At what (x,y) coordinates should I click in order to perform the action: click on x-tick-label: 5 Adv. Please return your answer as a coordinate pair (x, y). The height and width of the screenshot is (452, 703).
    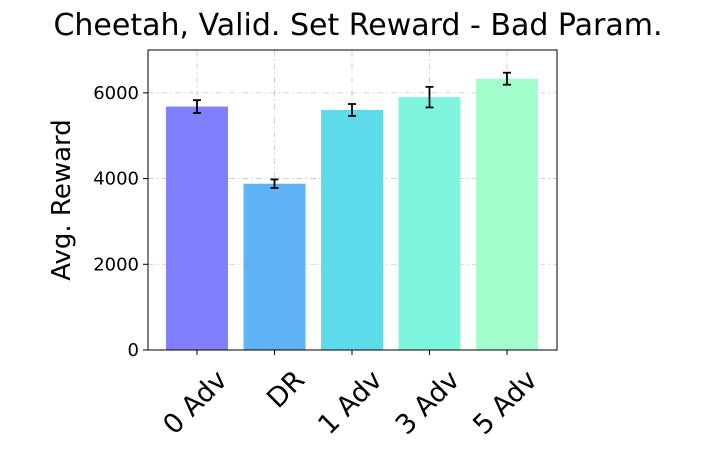
    Looking at the image, I should click on (505, 403).